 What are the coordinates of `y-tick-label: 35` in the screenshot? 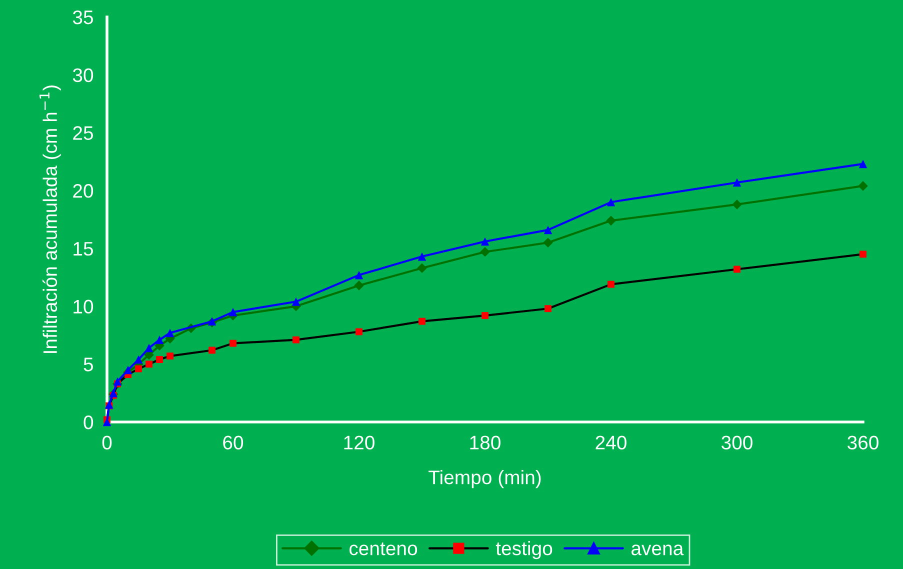 It's located at (82, 17).